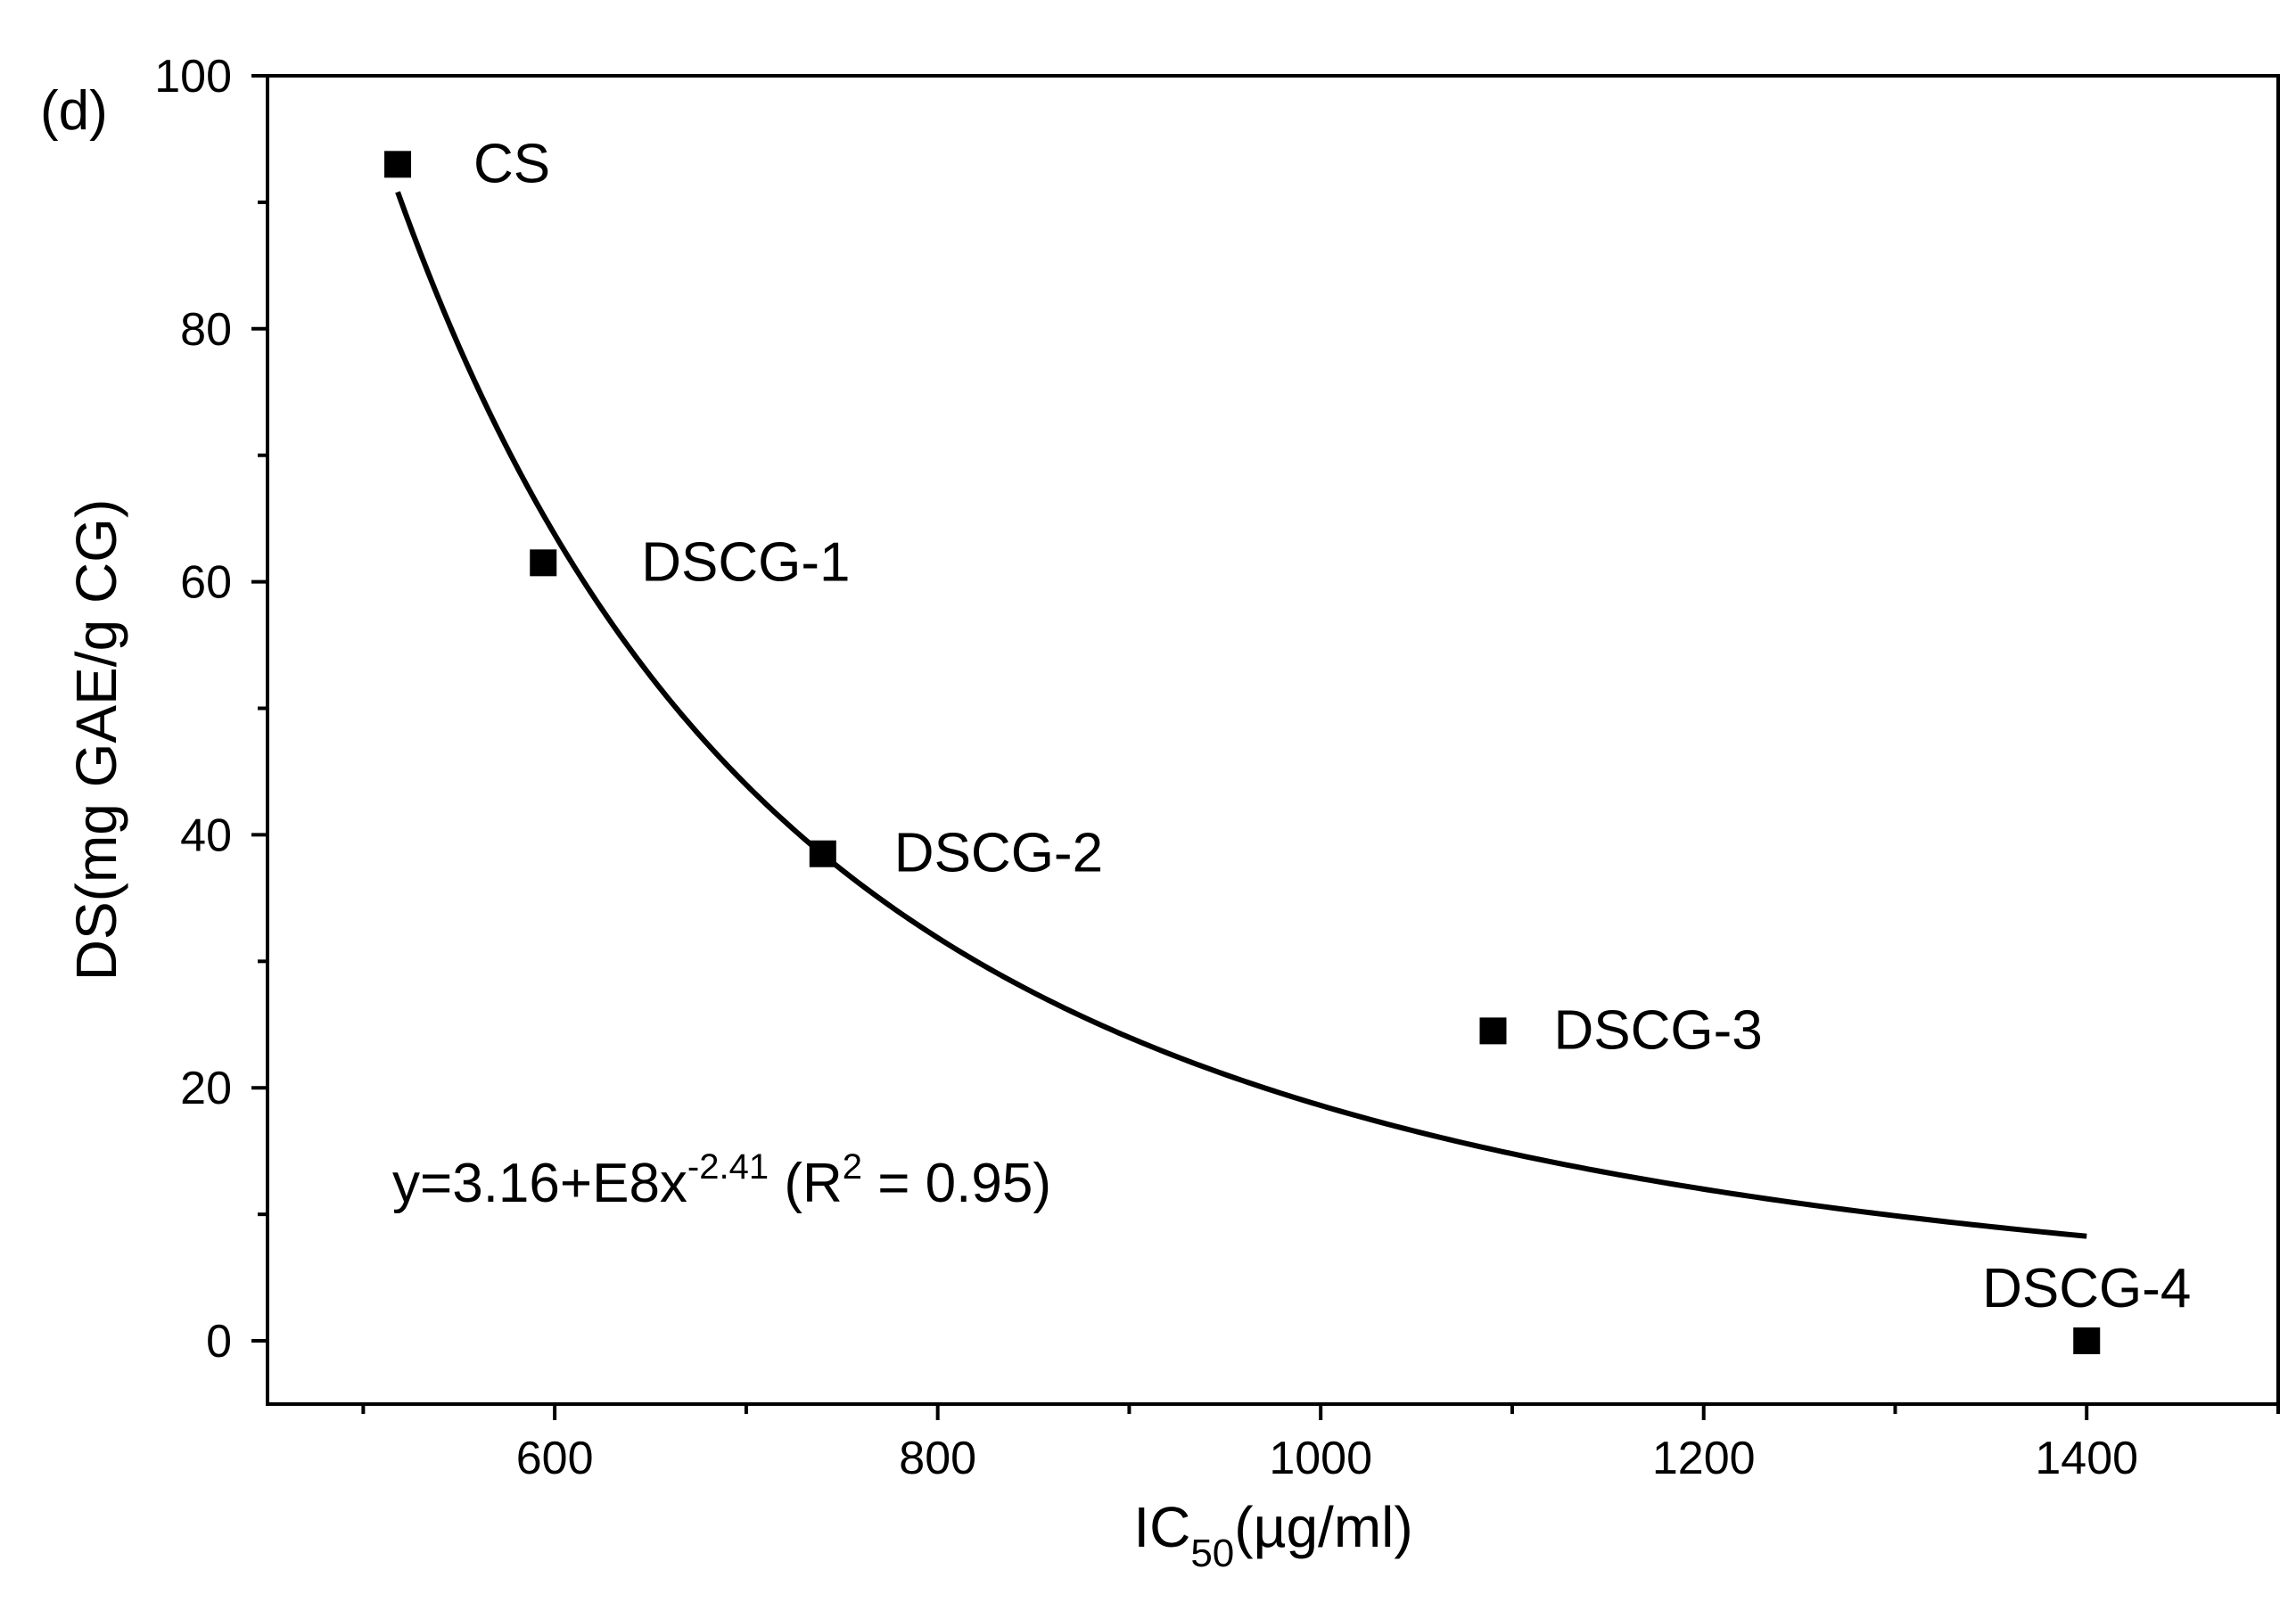 This screenshot has height=1602, width=2296. Describe the element at coordinates (206, 835) in the screenshot. I see `y-tick-label: 40` at that location.